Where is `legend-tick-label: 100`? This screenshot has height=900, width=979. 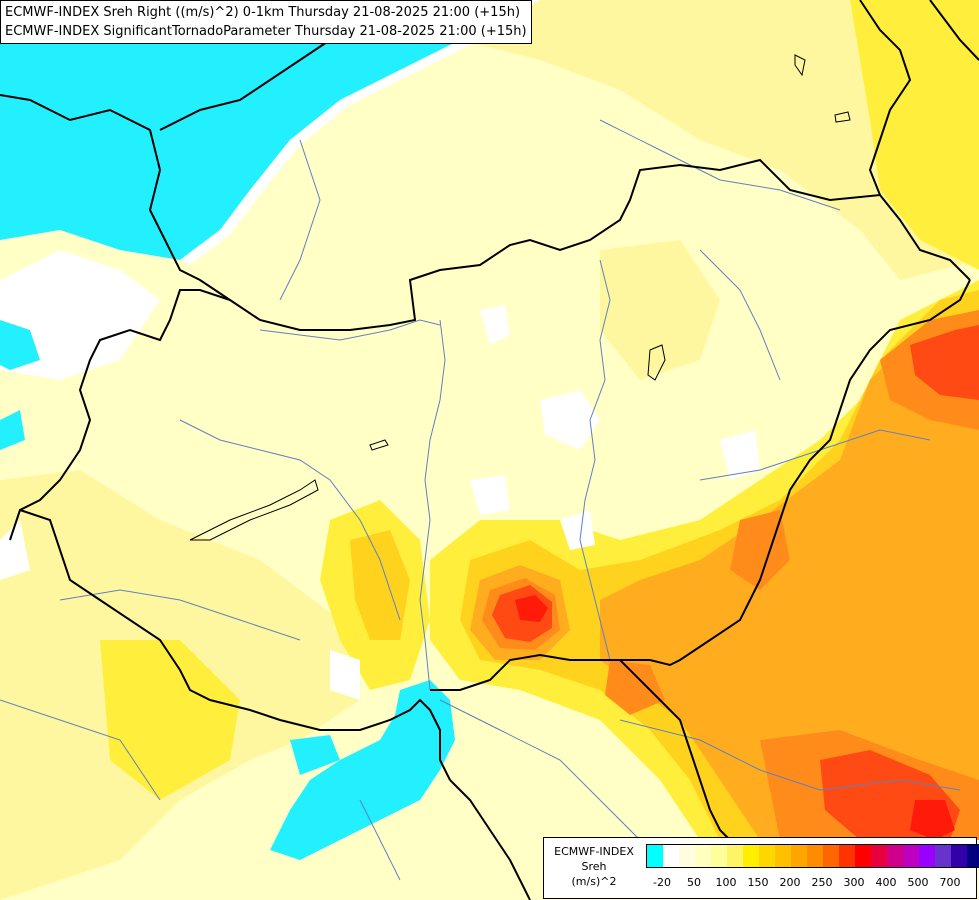
legend-tick-label: 100 is located at coordinates (726, 882).